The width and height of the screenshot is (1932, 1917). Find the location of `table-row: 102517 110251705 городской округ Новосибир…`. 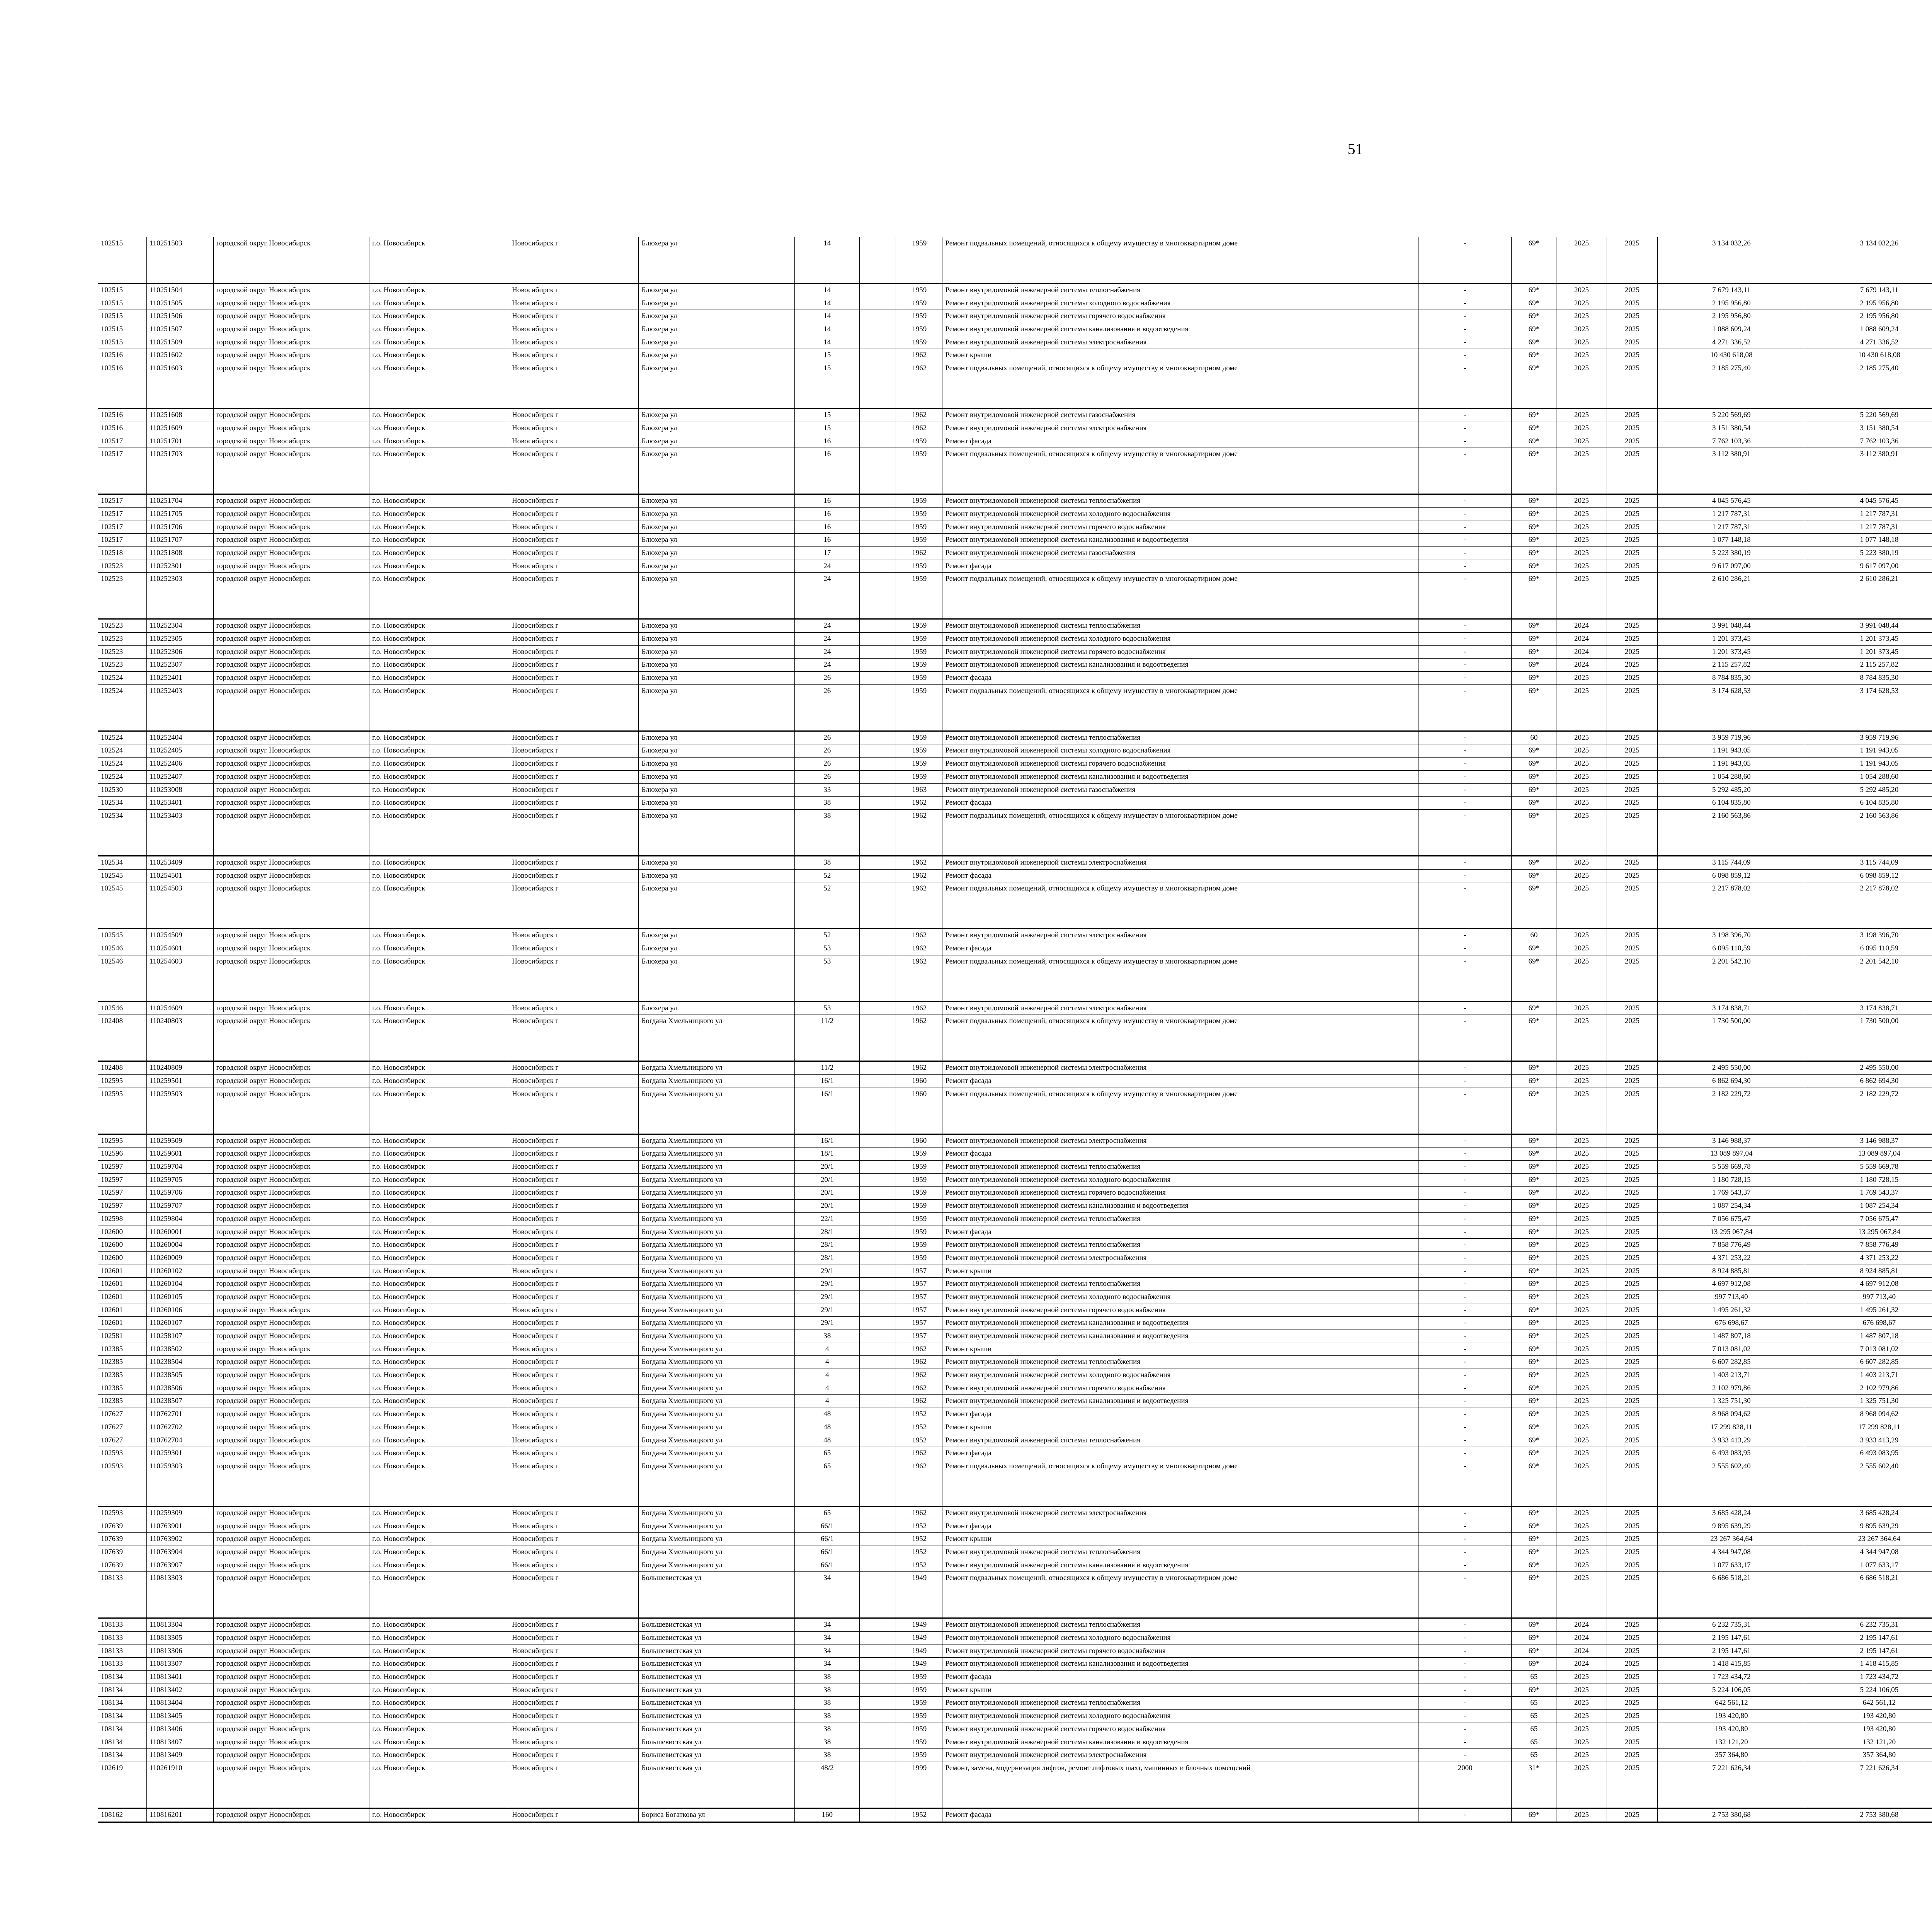

table-row: 102517 110251705 городской округ Новосибир… is located at coordinates (1015, 514).